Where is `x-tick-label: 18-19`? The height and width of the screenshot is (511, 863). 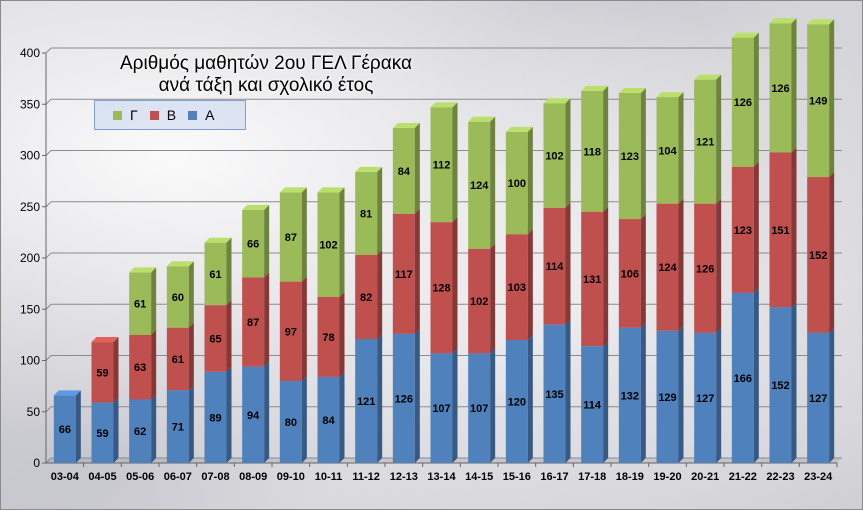
x-tick-label: 18-19 is located at coordinates (630, 477).